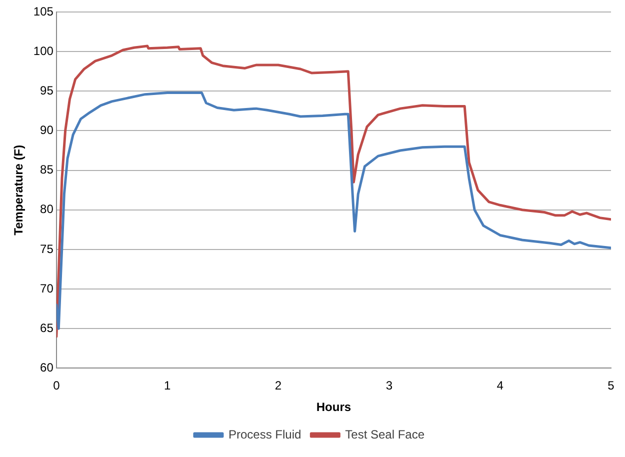 This screenshot has height=457, width=625. What do you see at coordinates (611, 385) in the screenshot?
I see `x-tick-label: 5` at bounding box center [611, 385].